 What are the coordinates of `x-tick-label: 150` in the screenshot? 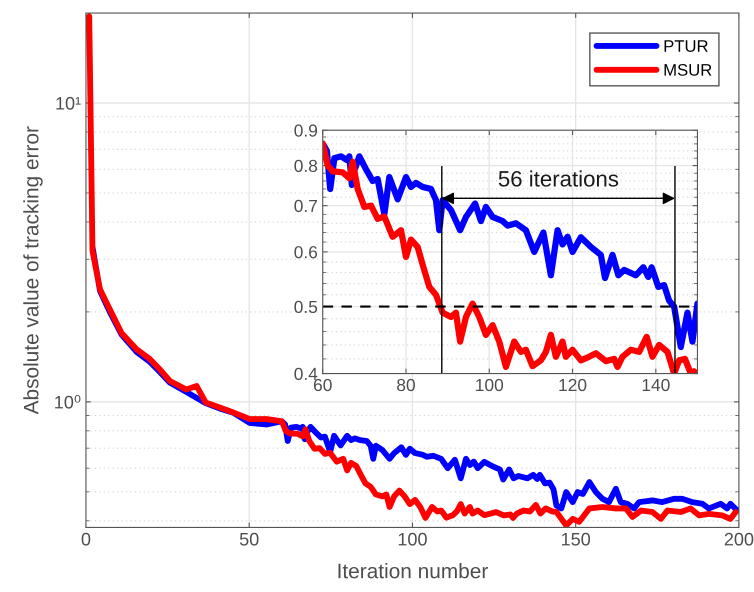 It's located at (576, 539).